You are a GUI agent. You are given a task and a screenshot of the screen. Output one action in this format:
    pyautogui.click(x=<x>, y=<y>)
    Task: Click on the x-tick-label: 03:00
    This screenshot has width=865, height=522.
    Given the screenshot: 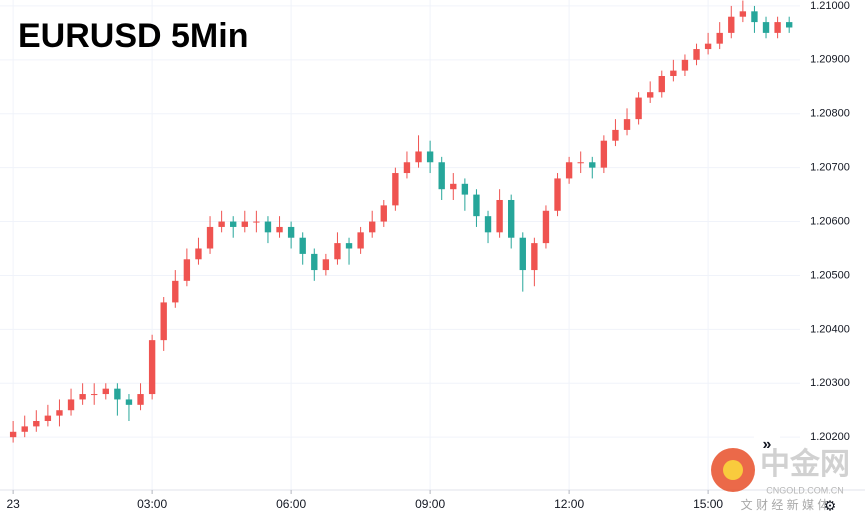 What is the action you would take?
    pyautogui.click(x=152, y=504)
    